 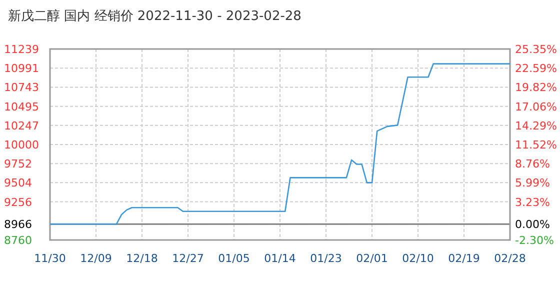 What do you see at coordinates (21, 87) in the screenshot?
I see `y-tick-label: 10743` at bounding box center [21, 87].